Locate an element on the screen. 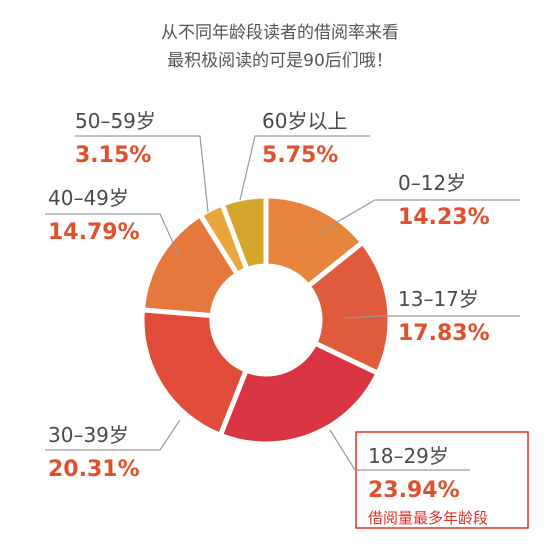 This screenshot has height=558, width=558. category-label: 40–49岁 is located at coordinates (88, 198).